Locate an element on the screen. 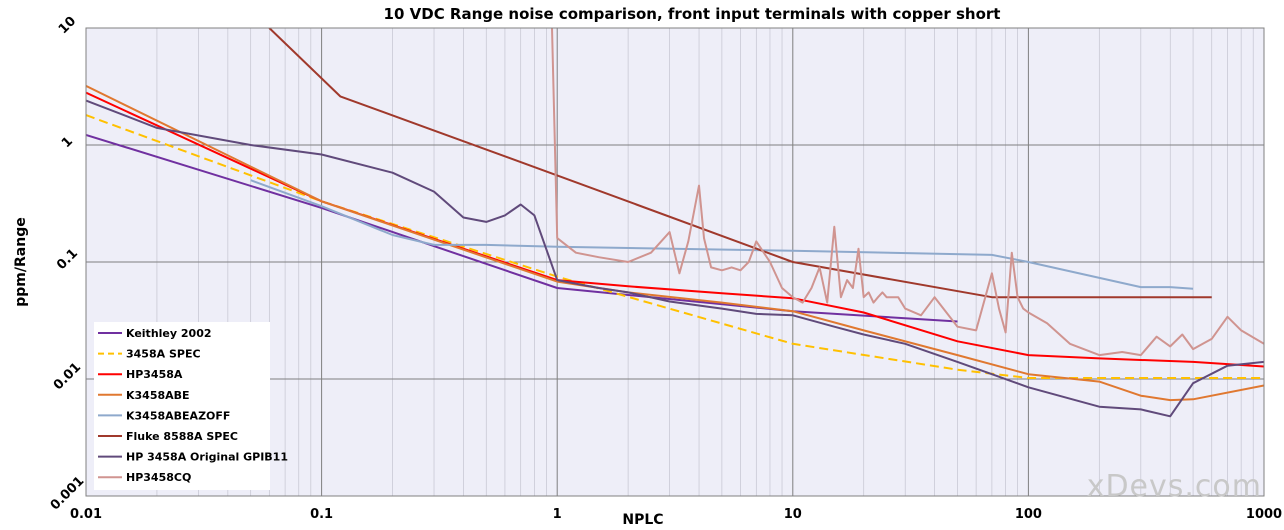  y-axis-title: ppm/Range is located at coordinates (21, 261).